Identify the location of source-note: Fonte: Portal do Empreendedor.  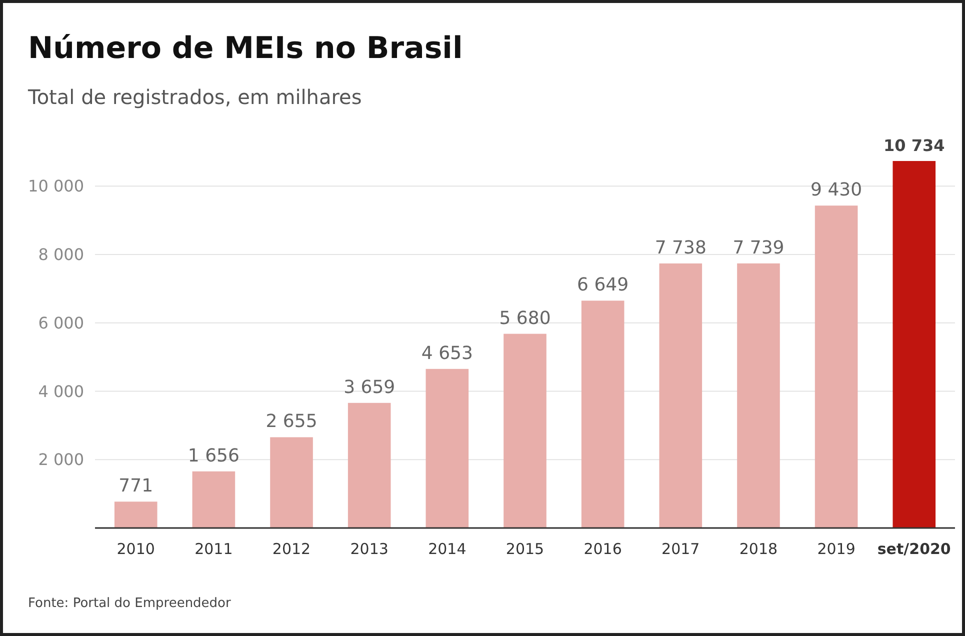
(130, 603).